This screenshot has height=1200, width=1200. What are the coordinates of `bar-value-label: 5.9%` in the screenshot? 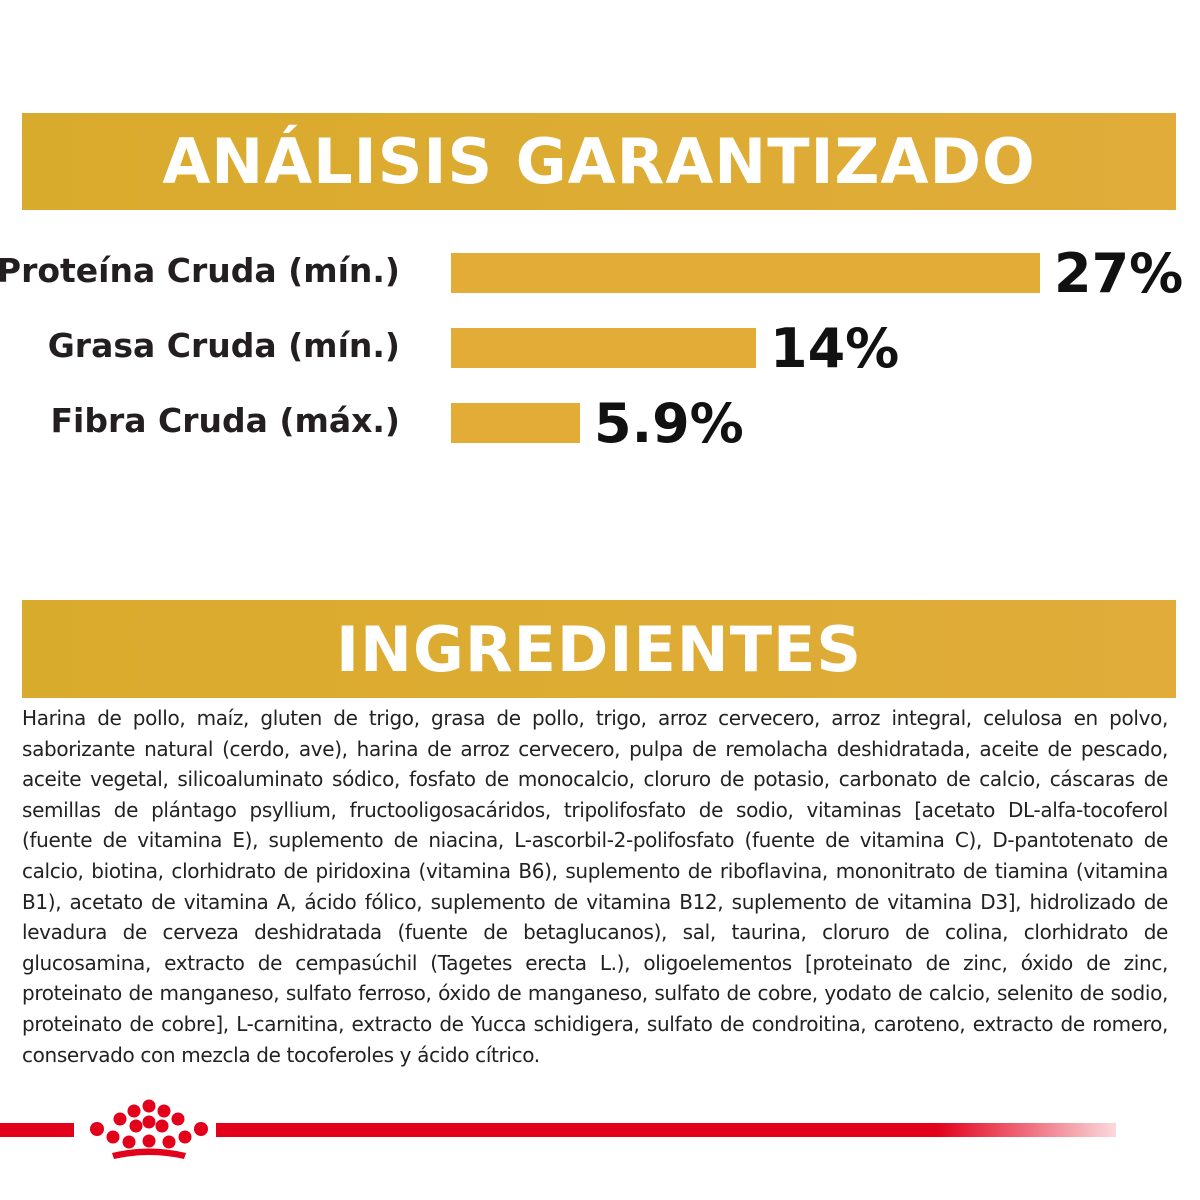 It's located at (669, 423).